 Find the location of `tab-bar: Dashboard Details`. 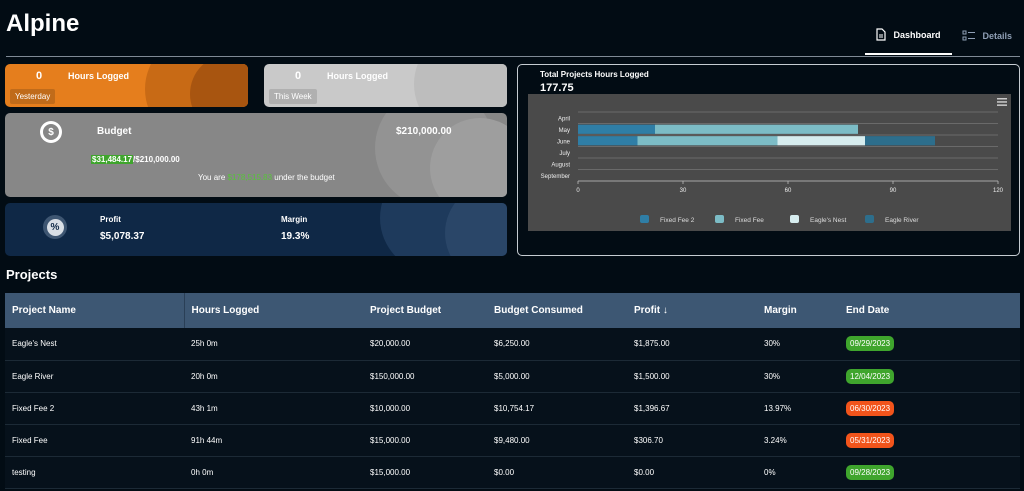

tab-bar: Dashboard Details is located at coordinates (944, 37).